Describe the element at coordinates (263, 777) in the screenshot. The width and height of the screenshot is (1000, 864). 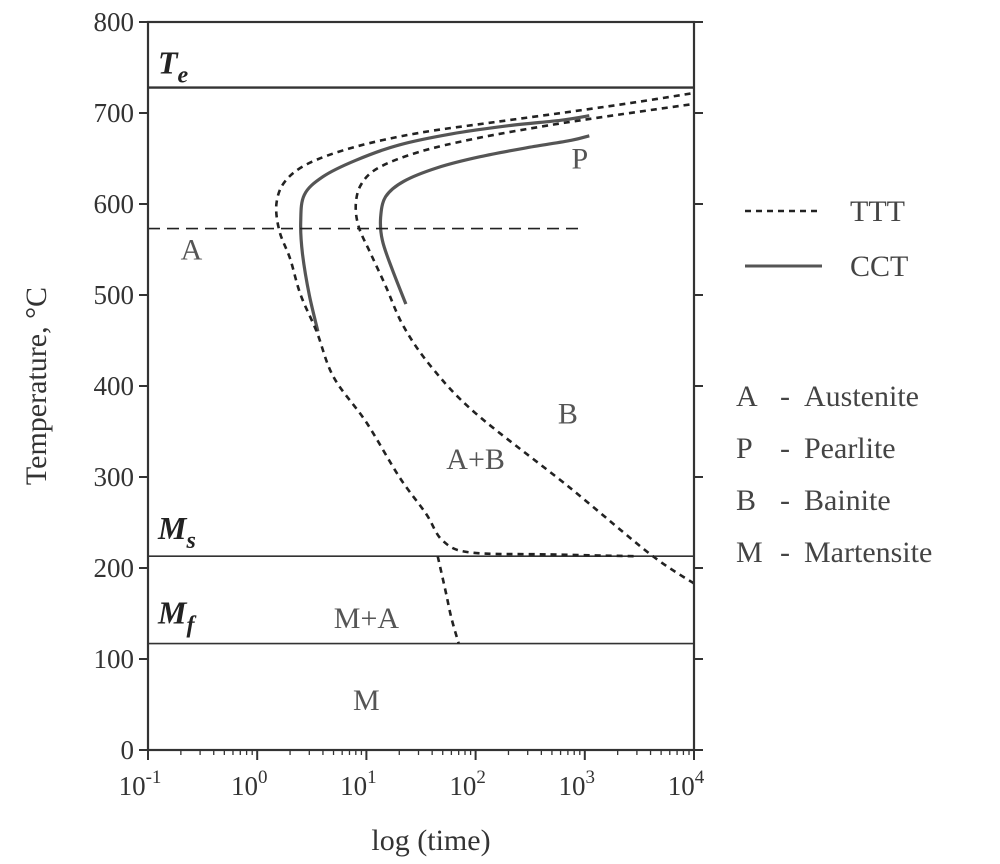
I see `x-tick-exponent: 0` at that location.